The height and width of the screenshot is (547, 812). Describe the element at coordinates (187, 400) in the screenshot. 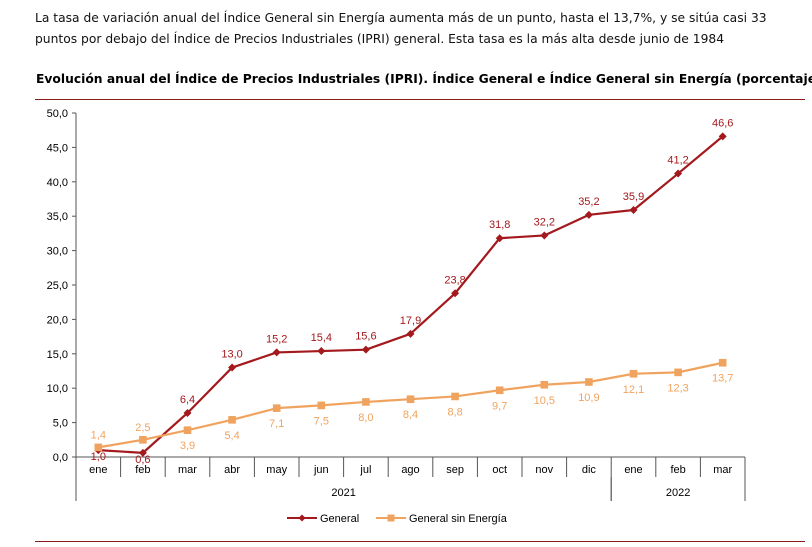

I see `general-data-label: 6,4` at that location.